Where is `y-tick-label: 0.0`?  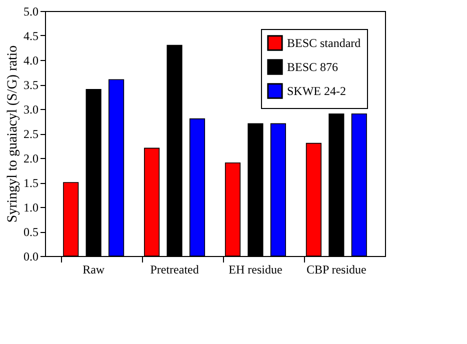
y-tick-label: 0.0 is located at coordinates (31, 257).